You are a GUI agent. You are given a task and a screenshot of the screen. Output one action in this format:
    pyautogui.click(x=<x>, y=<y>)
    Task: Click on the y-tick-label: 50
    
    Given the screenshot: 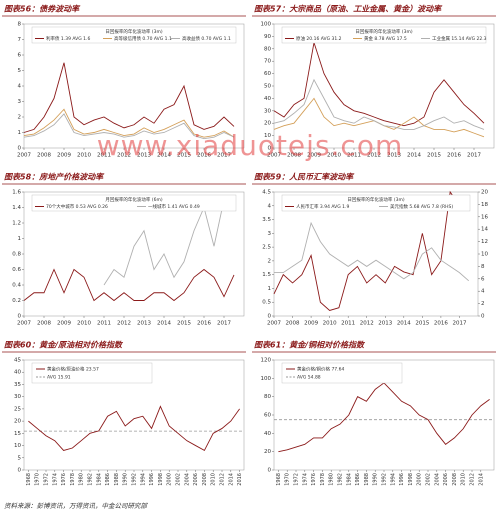 What is the action you would take?
    pyautogui.click(x=267, y=87)
    